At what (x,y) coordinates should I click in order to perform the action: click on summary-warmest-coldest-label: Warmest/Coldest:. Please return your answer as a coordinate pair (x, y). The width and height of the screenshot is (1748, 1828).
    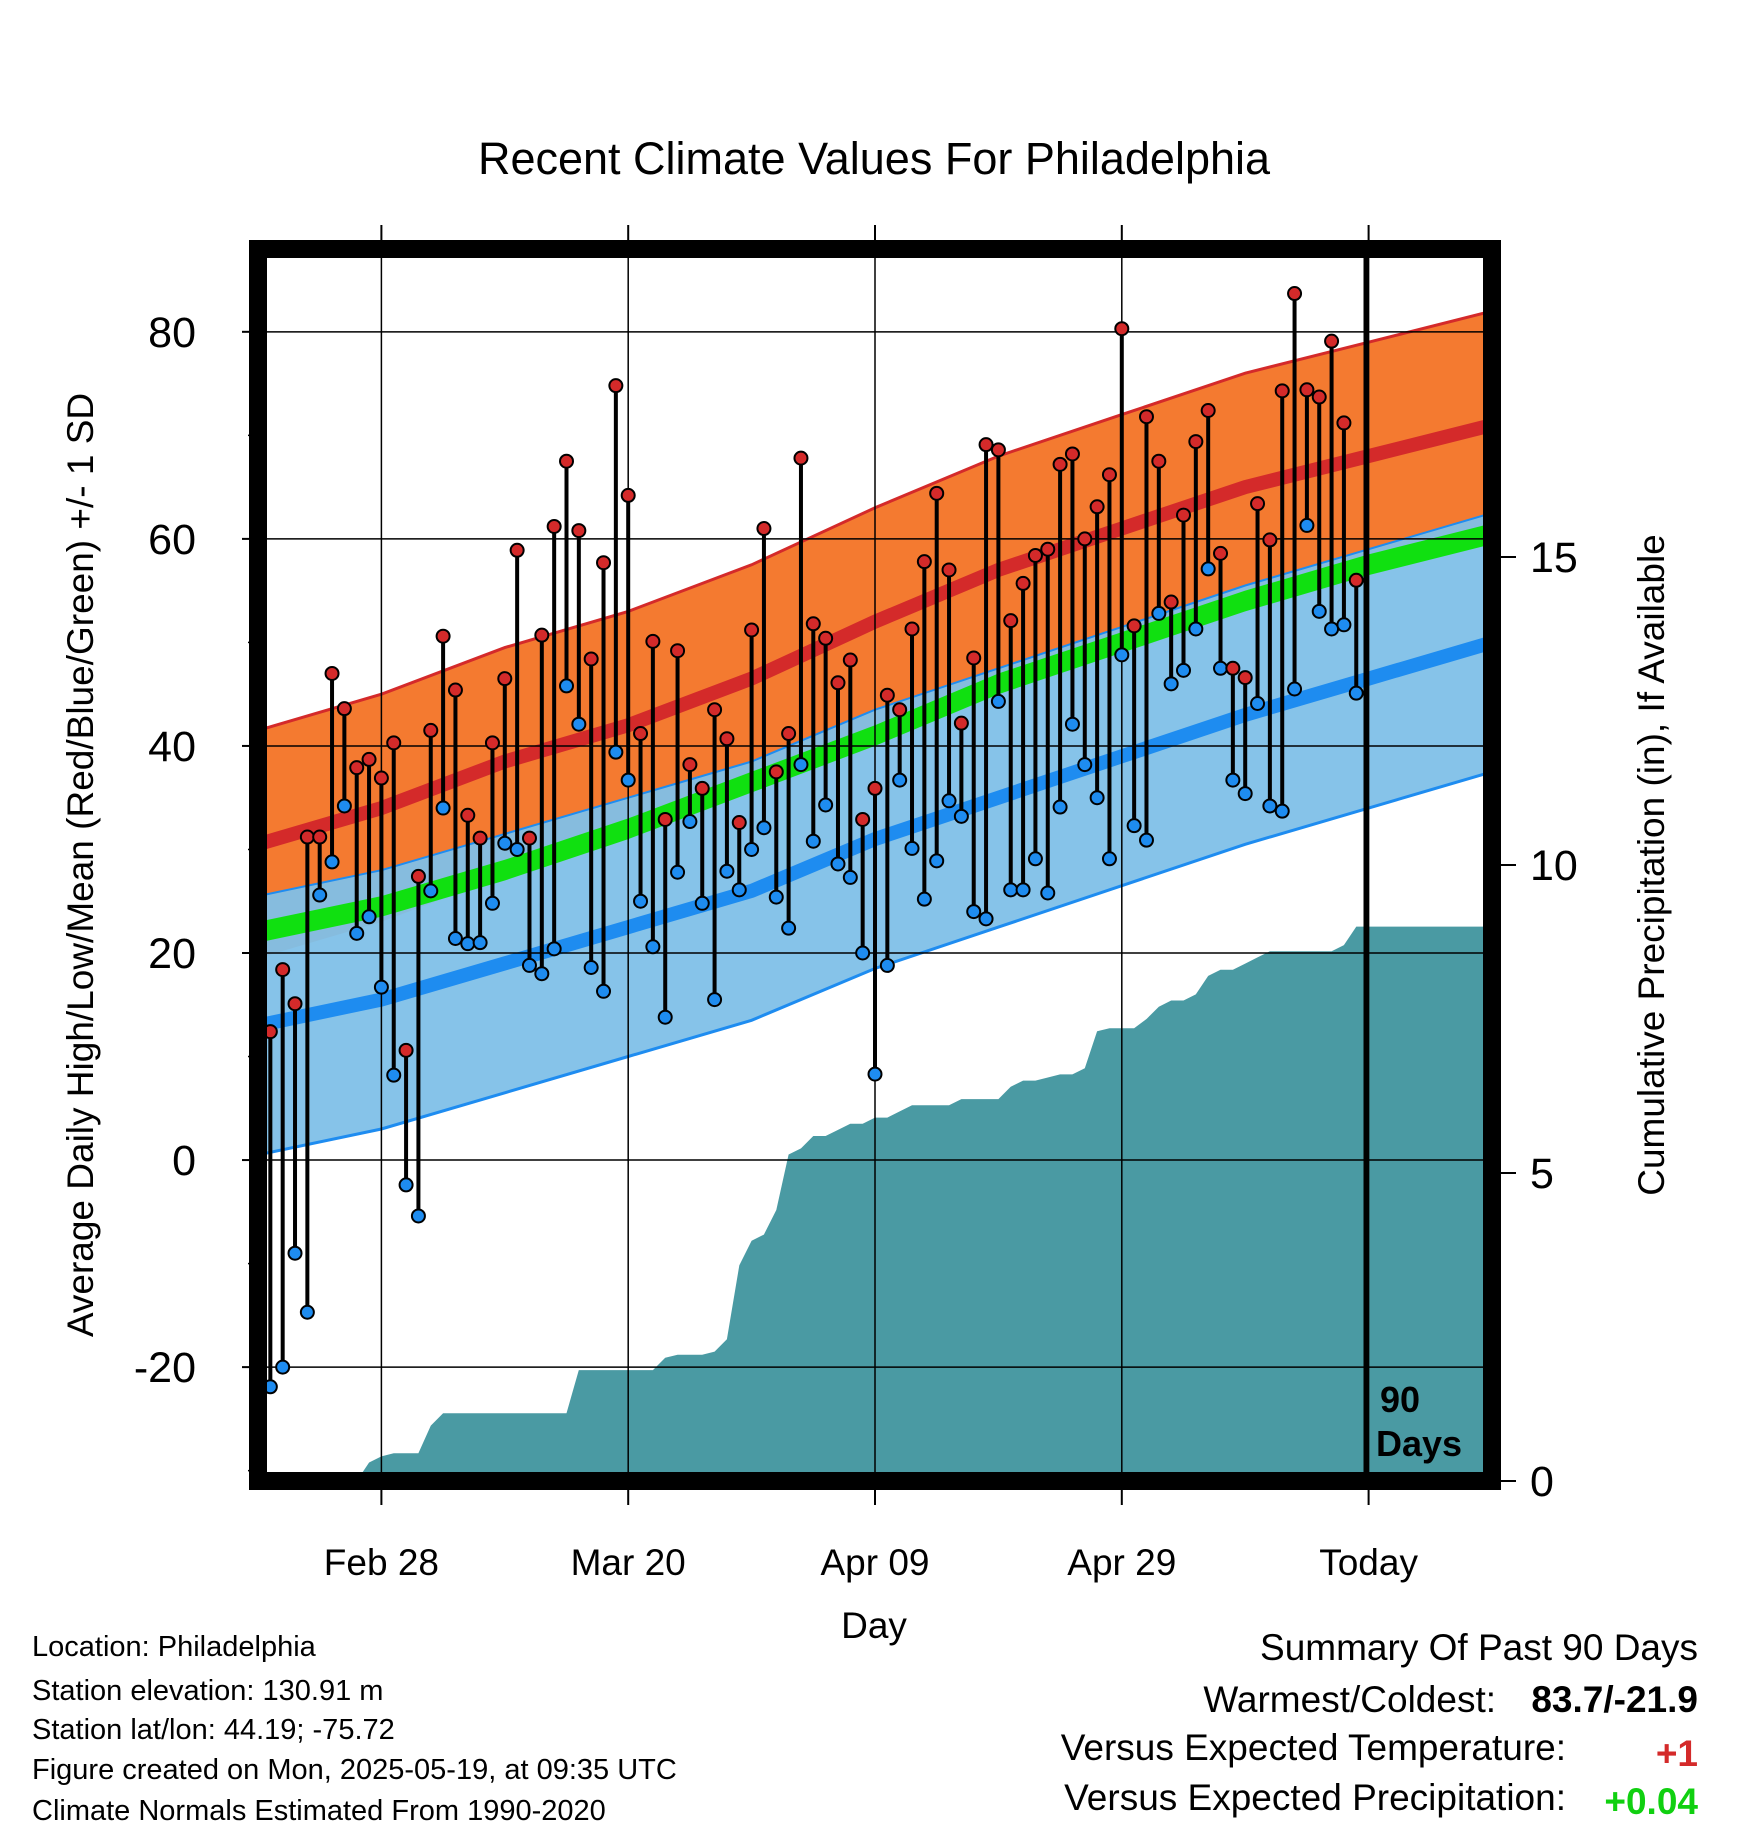
    Looking at the image, I should click on (1349, 1699).